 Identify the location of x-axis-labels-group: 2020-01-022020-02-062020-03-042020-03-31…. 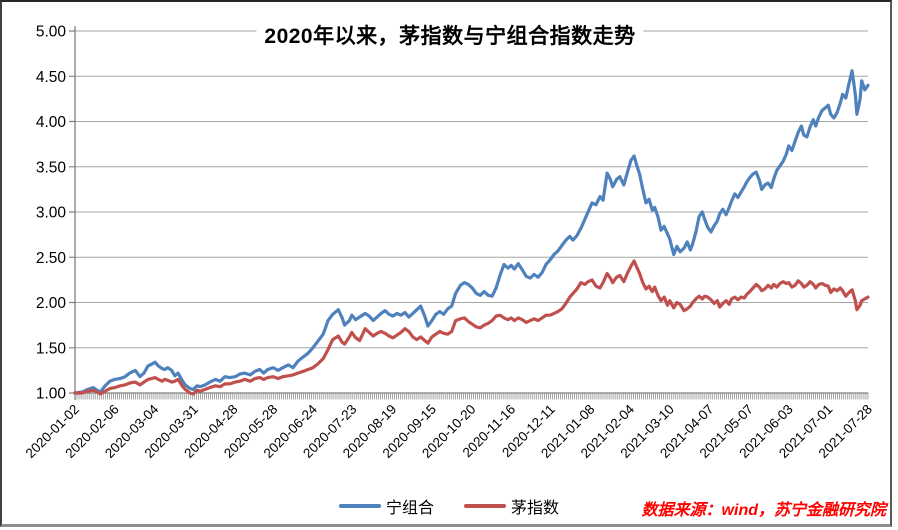
(449, 431).